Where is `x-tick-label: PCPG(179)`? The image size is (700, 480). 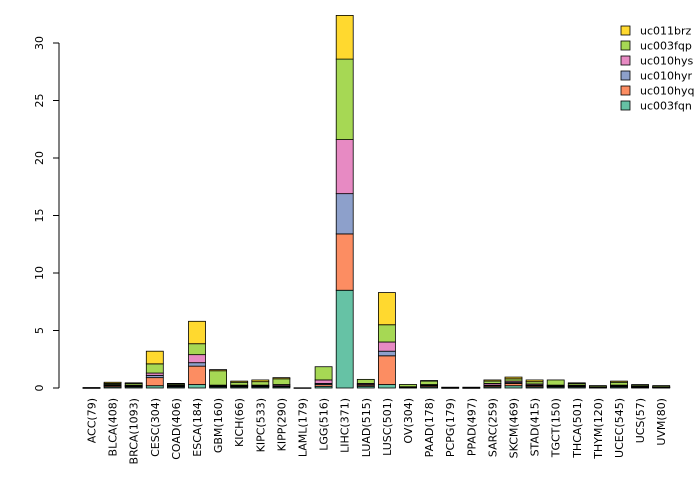
x-tick-label: PCPG(179) is located at coordinates (450, 427).